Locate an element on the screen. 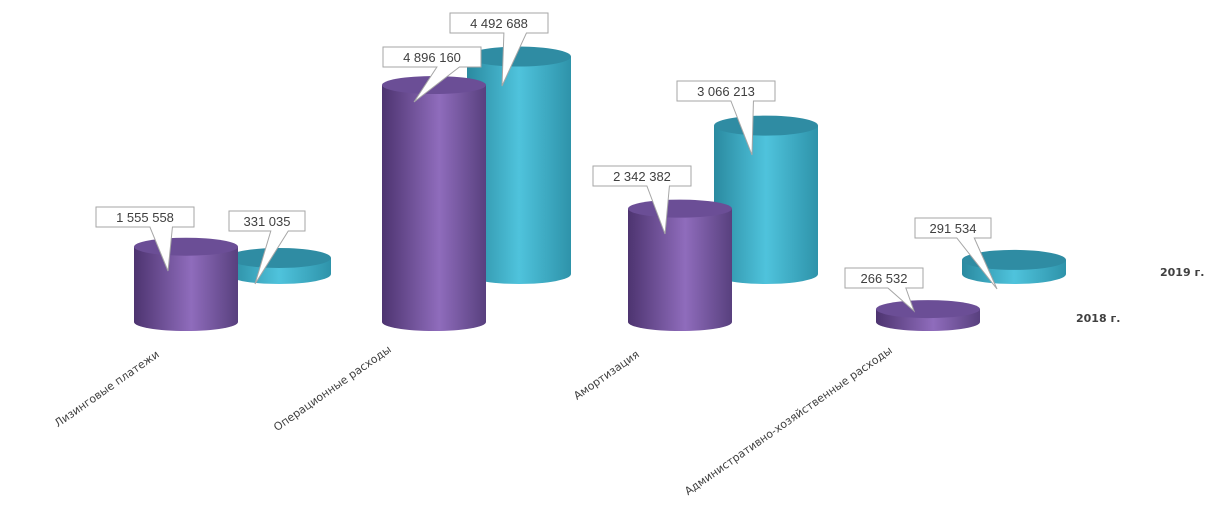 The image size is (1220, 532). category-label-3: Амортизация is located at coordinates (606, 375).